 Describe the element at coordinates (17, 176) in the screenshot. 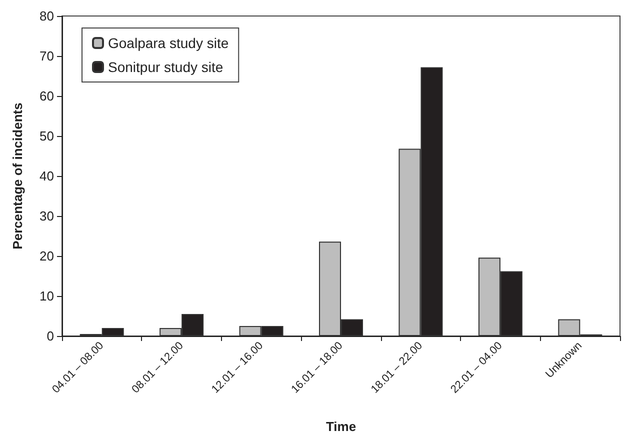

I see `y-axis-title: Percentage of incidents` at that location.